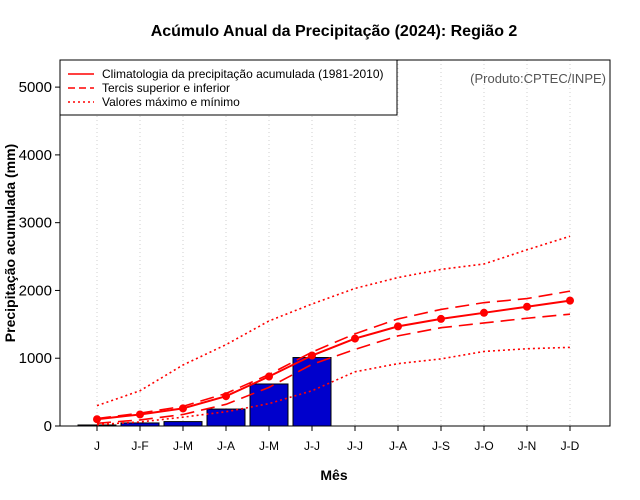 The image size is (640, 500). Describe the element at coordinates (538, 78) in the screenshot. I see `source-note: (Produto:CPTEC/INPE)` at that location.